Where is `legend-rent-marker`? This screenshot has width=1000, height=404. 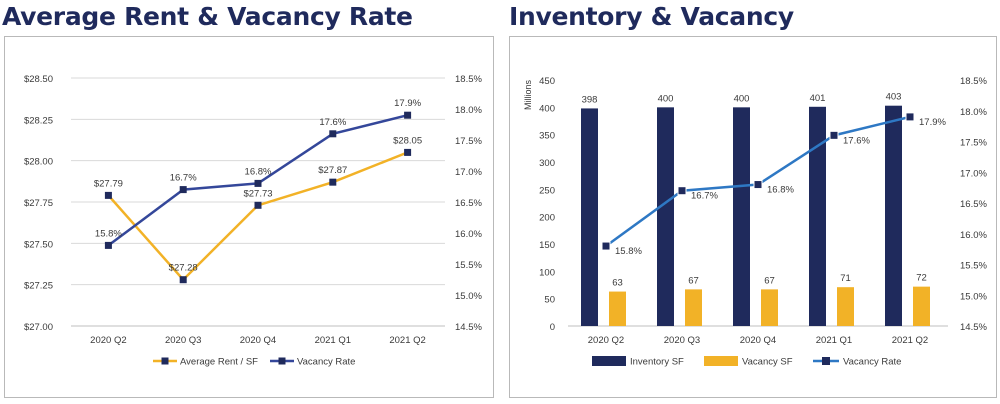
legend-rent-marker is located at coordinates (165, 361).